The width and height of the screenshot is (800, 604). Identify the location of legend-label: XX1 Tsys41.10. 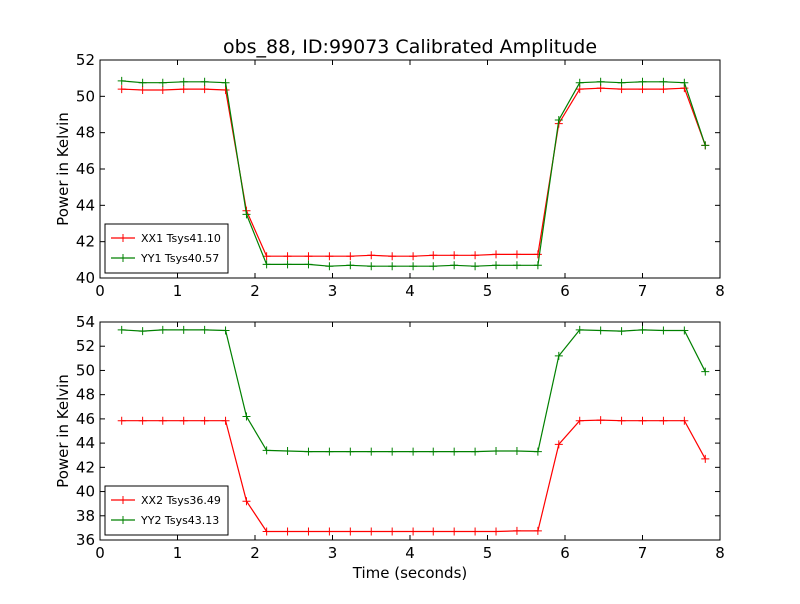
(181, 238).